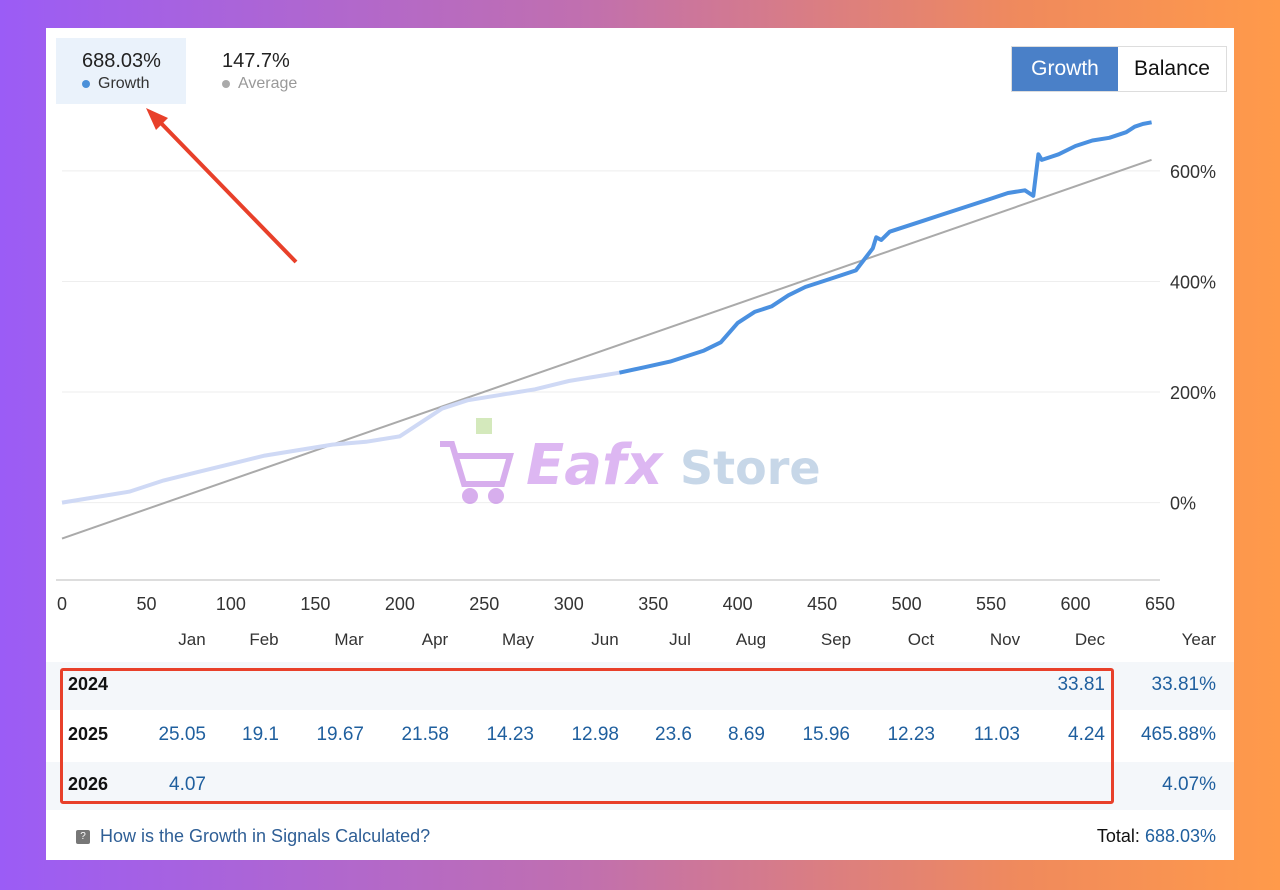 The width and height of the screenshot is (1280, 890). I want to click on month-header-oct: Oct, so click(921, 639).